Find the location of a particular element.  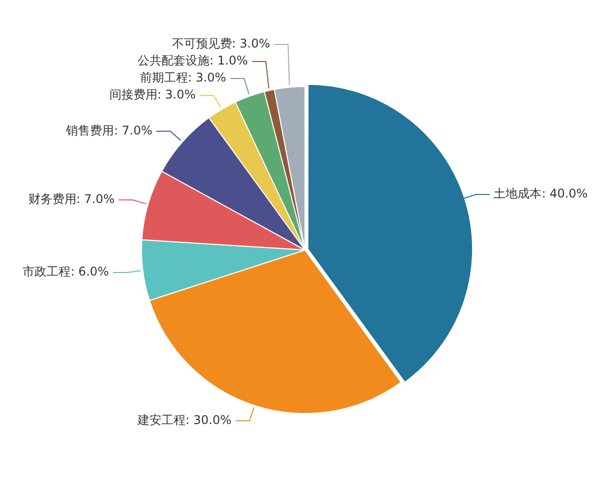

slice-label: 间接费用: 3.0% is located at coordinates (152, 95).